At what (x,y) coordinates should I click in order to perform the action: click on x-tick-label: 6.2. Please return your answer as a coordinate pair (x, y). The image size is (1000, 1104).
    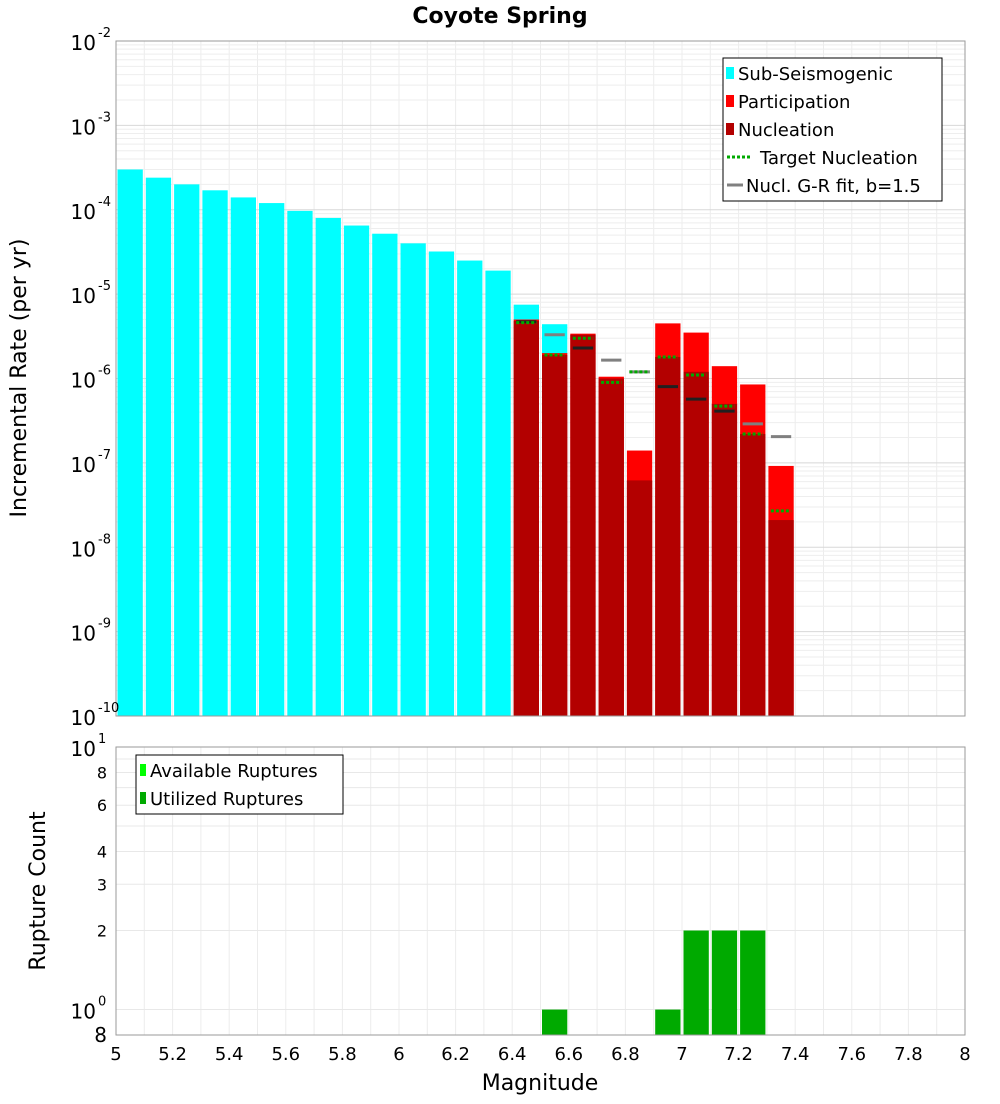
    Looking at the image, I should click on (455, 1054).